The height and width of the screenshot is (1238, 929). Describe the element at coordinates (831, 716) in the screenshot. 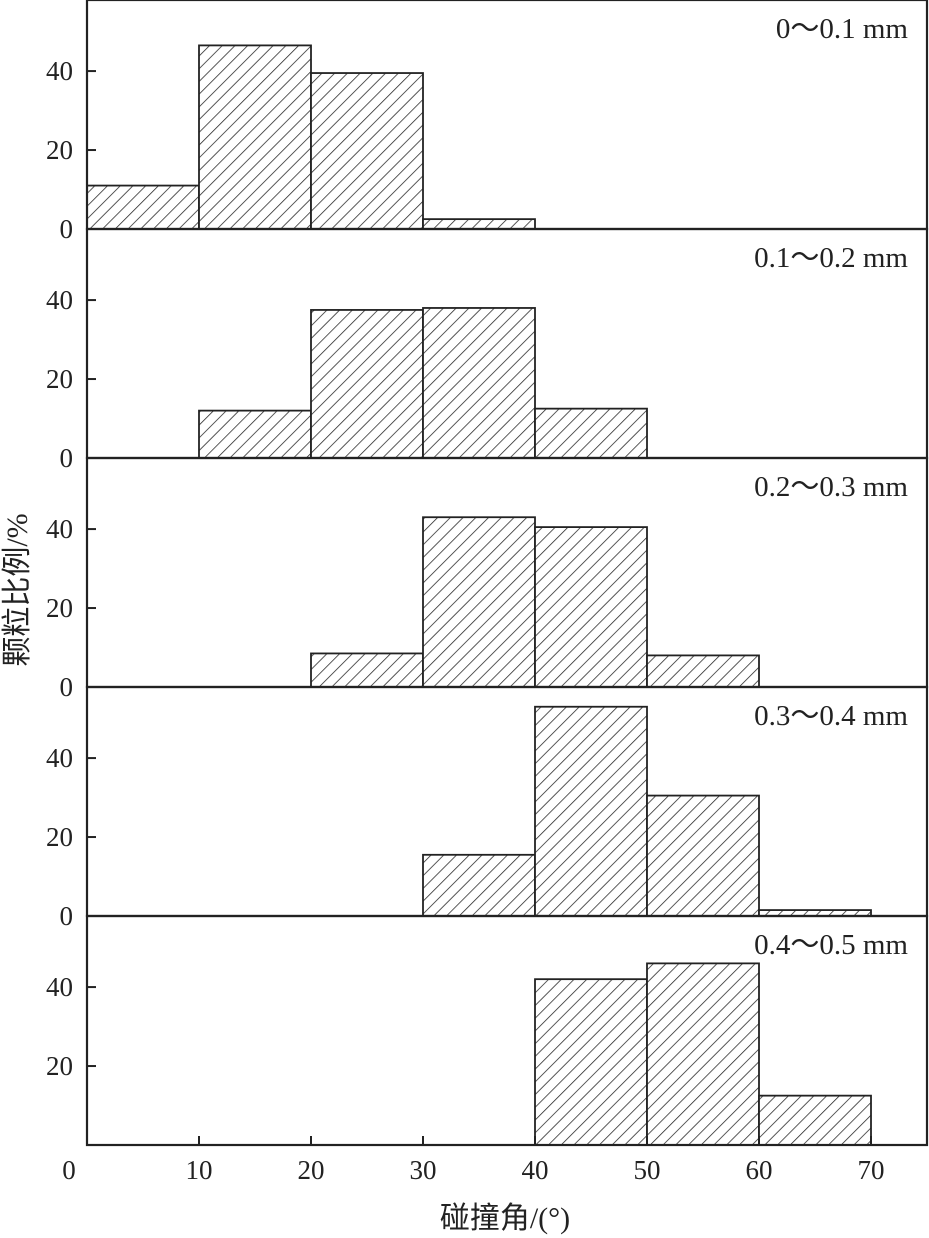

I see `panel-label: 0.3～0.4 mm` at that location.